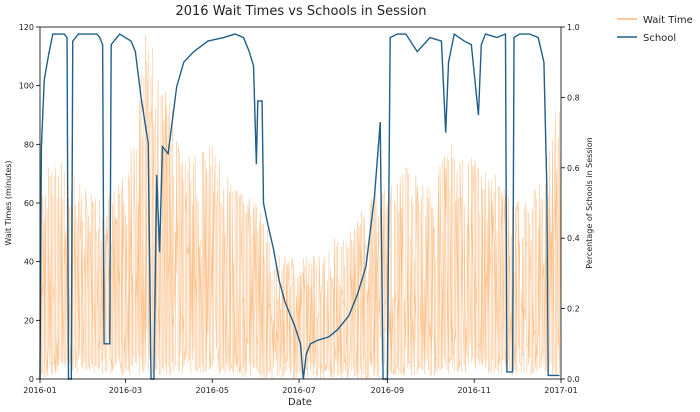 The height and width of the screenshot is (412, 700). What do you see at coordinates (570, 203) in the screenshot?
I see `y-axis-right: 0.0 0.2 0.4 0.6 0.8 1.0` at bounding box center [570, 203].